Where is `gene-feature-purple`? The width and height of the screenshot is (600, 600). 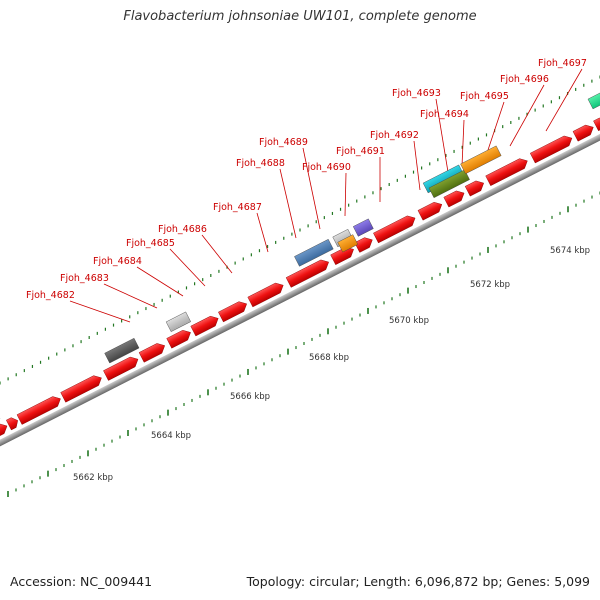
gene-feature-purple is located at coordinates (363, 227).